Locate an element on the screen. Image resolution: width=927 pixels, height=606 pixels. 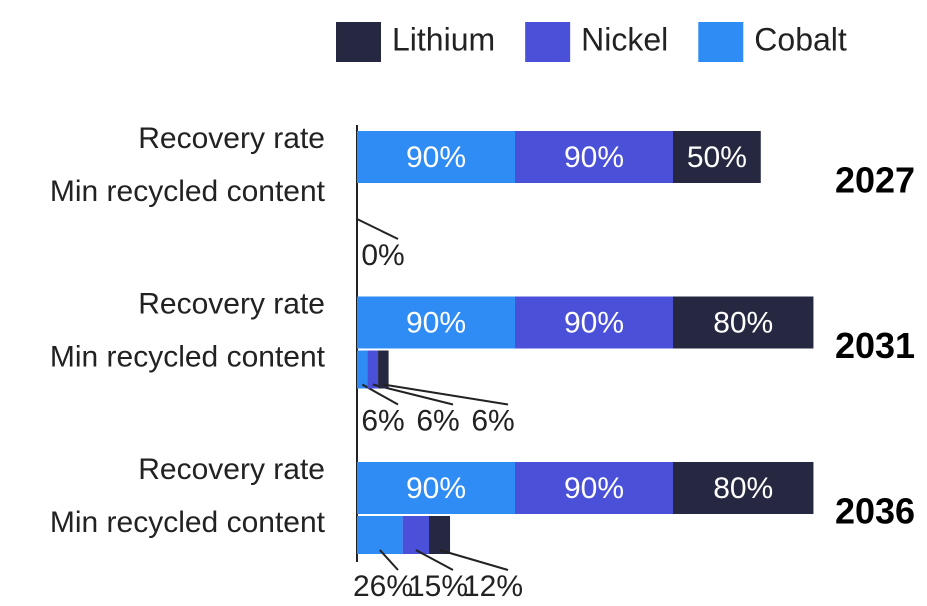
value-label: 0% is located at coordinates (382, 255).